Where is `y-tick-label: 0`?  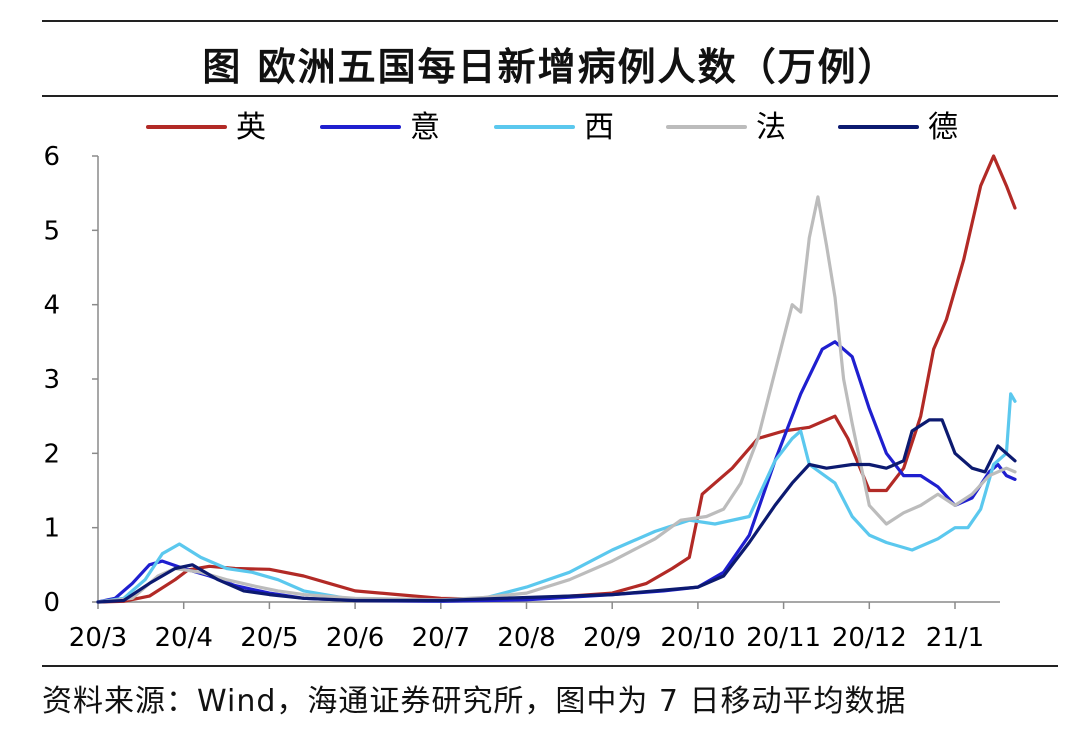 y-tick-label: 0 is located at coordinates (51, 603).